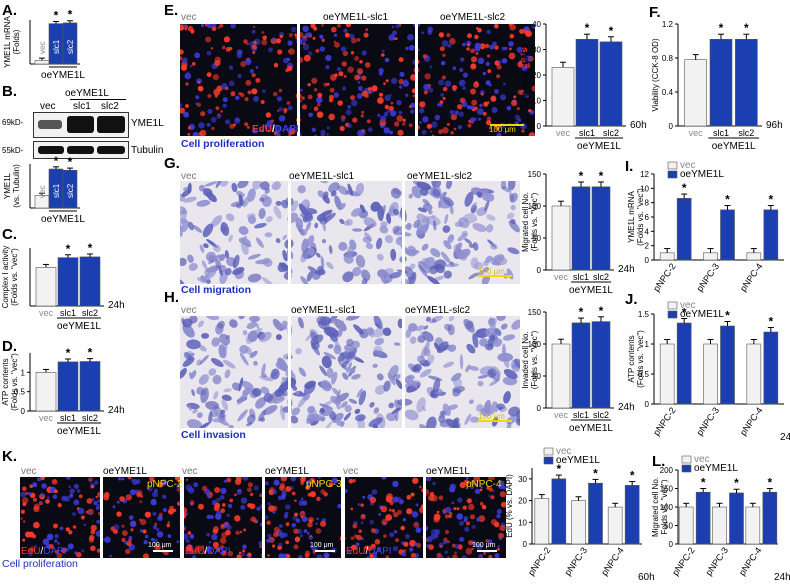 This screenshot has width=790, height=586. Describe the element at coordinates (440, 176) in the screenshot. I see `g-col-slc2: oeYME1L-slc2` at that location.